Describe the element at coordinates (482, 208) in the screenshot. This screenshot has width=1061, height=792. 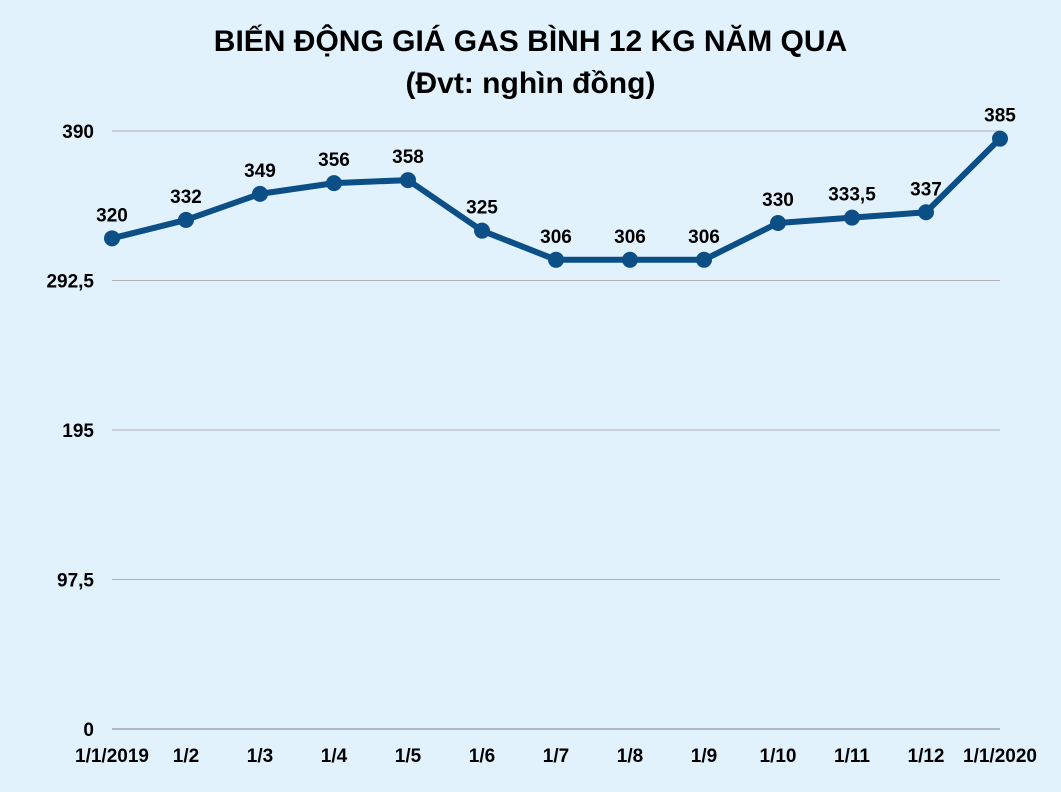
I see `data-label: 325` at that location.